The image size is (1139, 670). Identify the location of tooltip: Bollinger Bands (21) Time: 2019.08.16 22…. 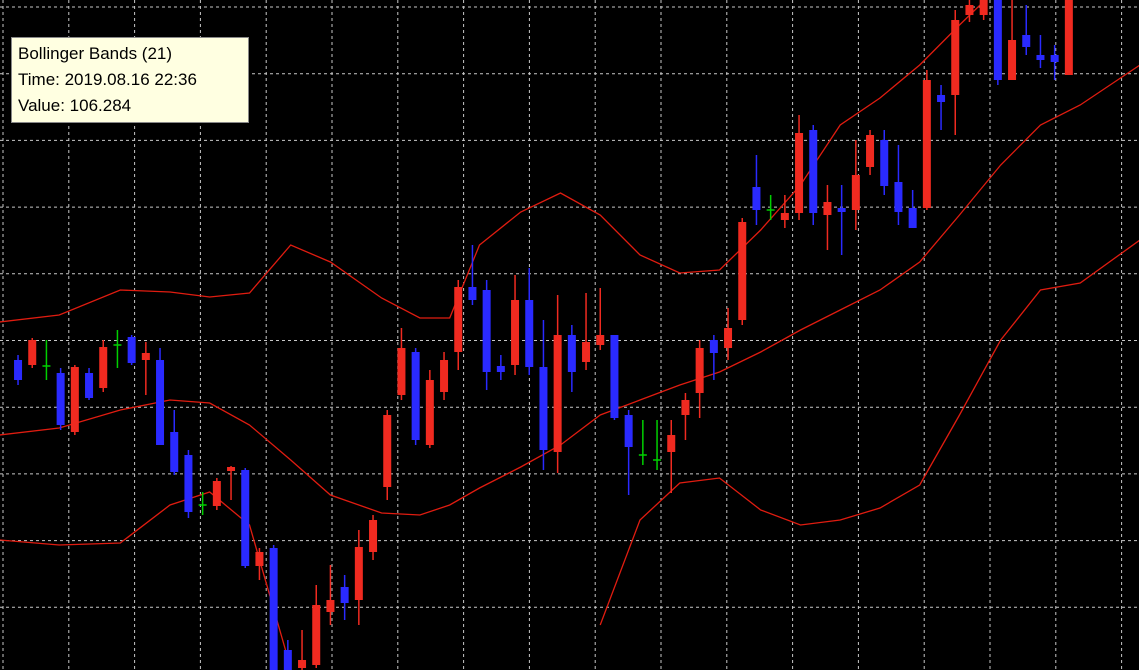
(130, 80).